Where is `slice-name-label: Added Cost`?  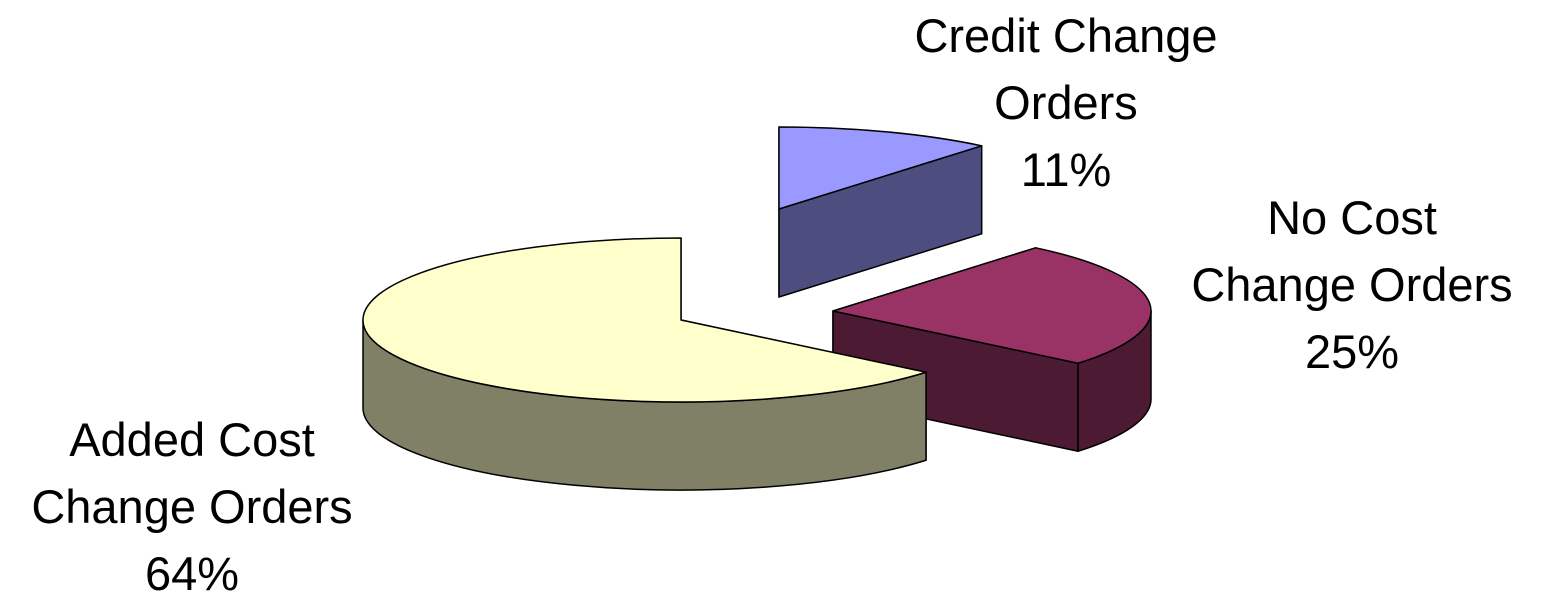
slice-name-label: Added Cost is located at coordinates (192, 439).